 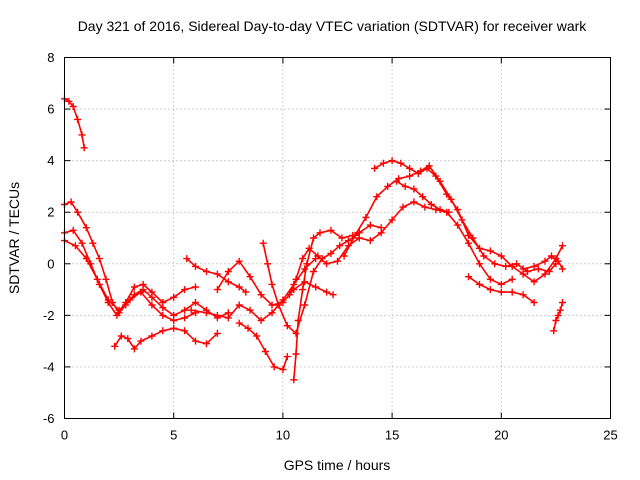 What do you see at coordinates (14, 238) in the screenshot?
I see `y-axis-label: SDTVAR / TECUs` at bounding box center [14, 238].